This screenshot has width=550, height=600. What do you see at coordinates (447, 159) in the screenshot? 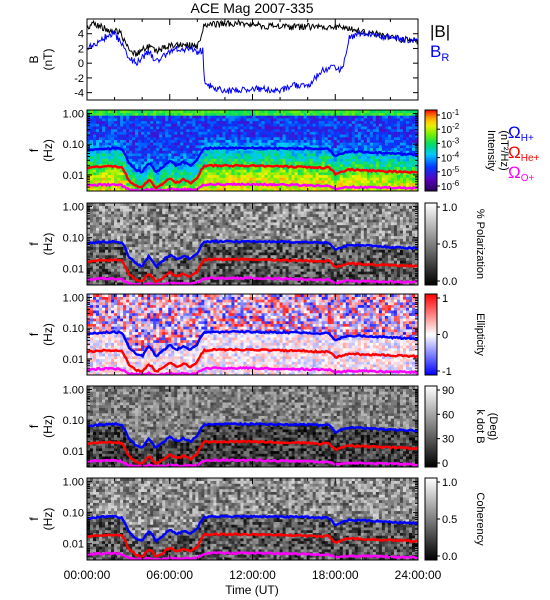
I see `colorbar-tick-base: 10` at bounding box center [447, 159].